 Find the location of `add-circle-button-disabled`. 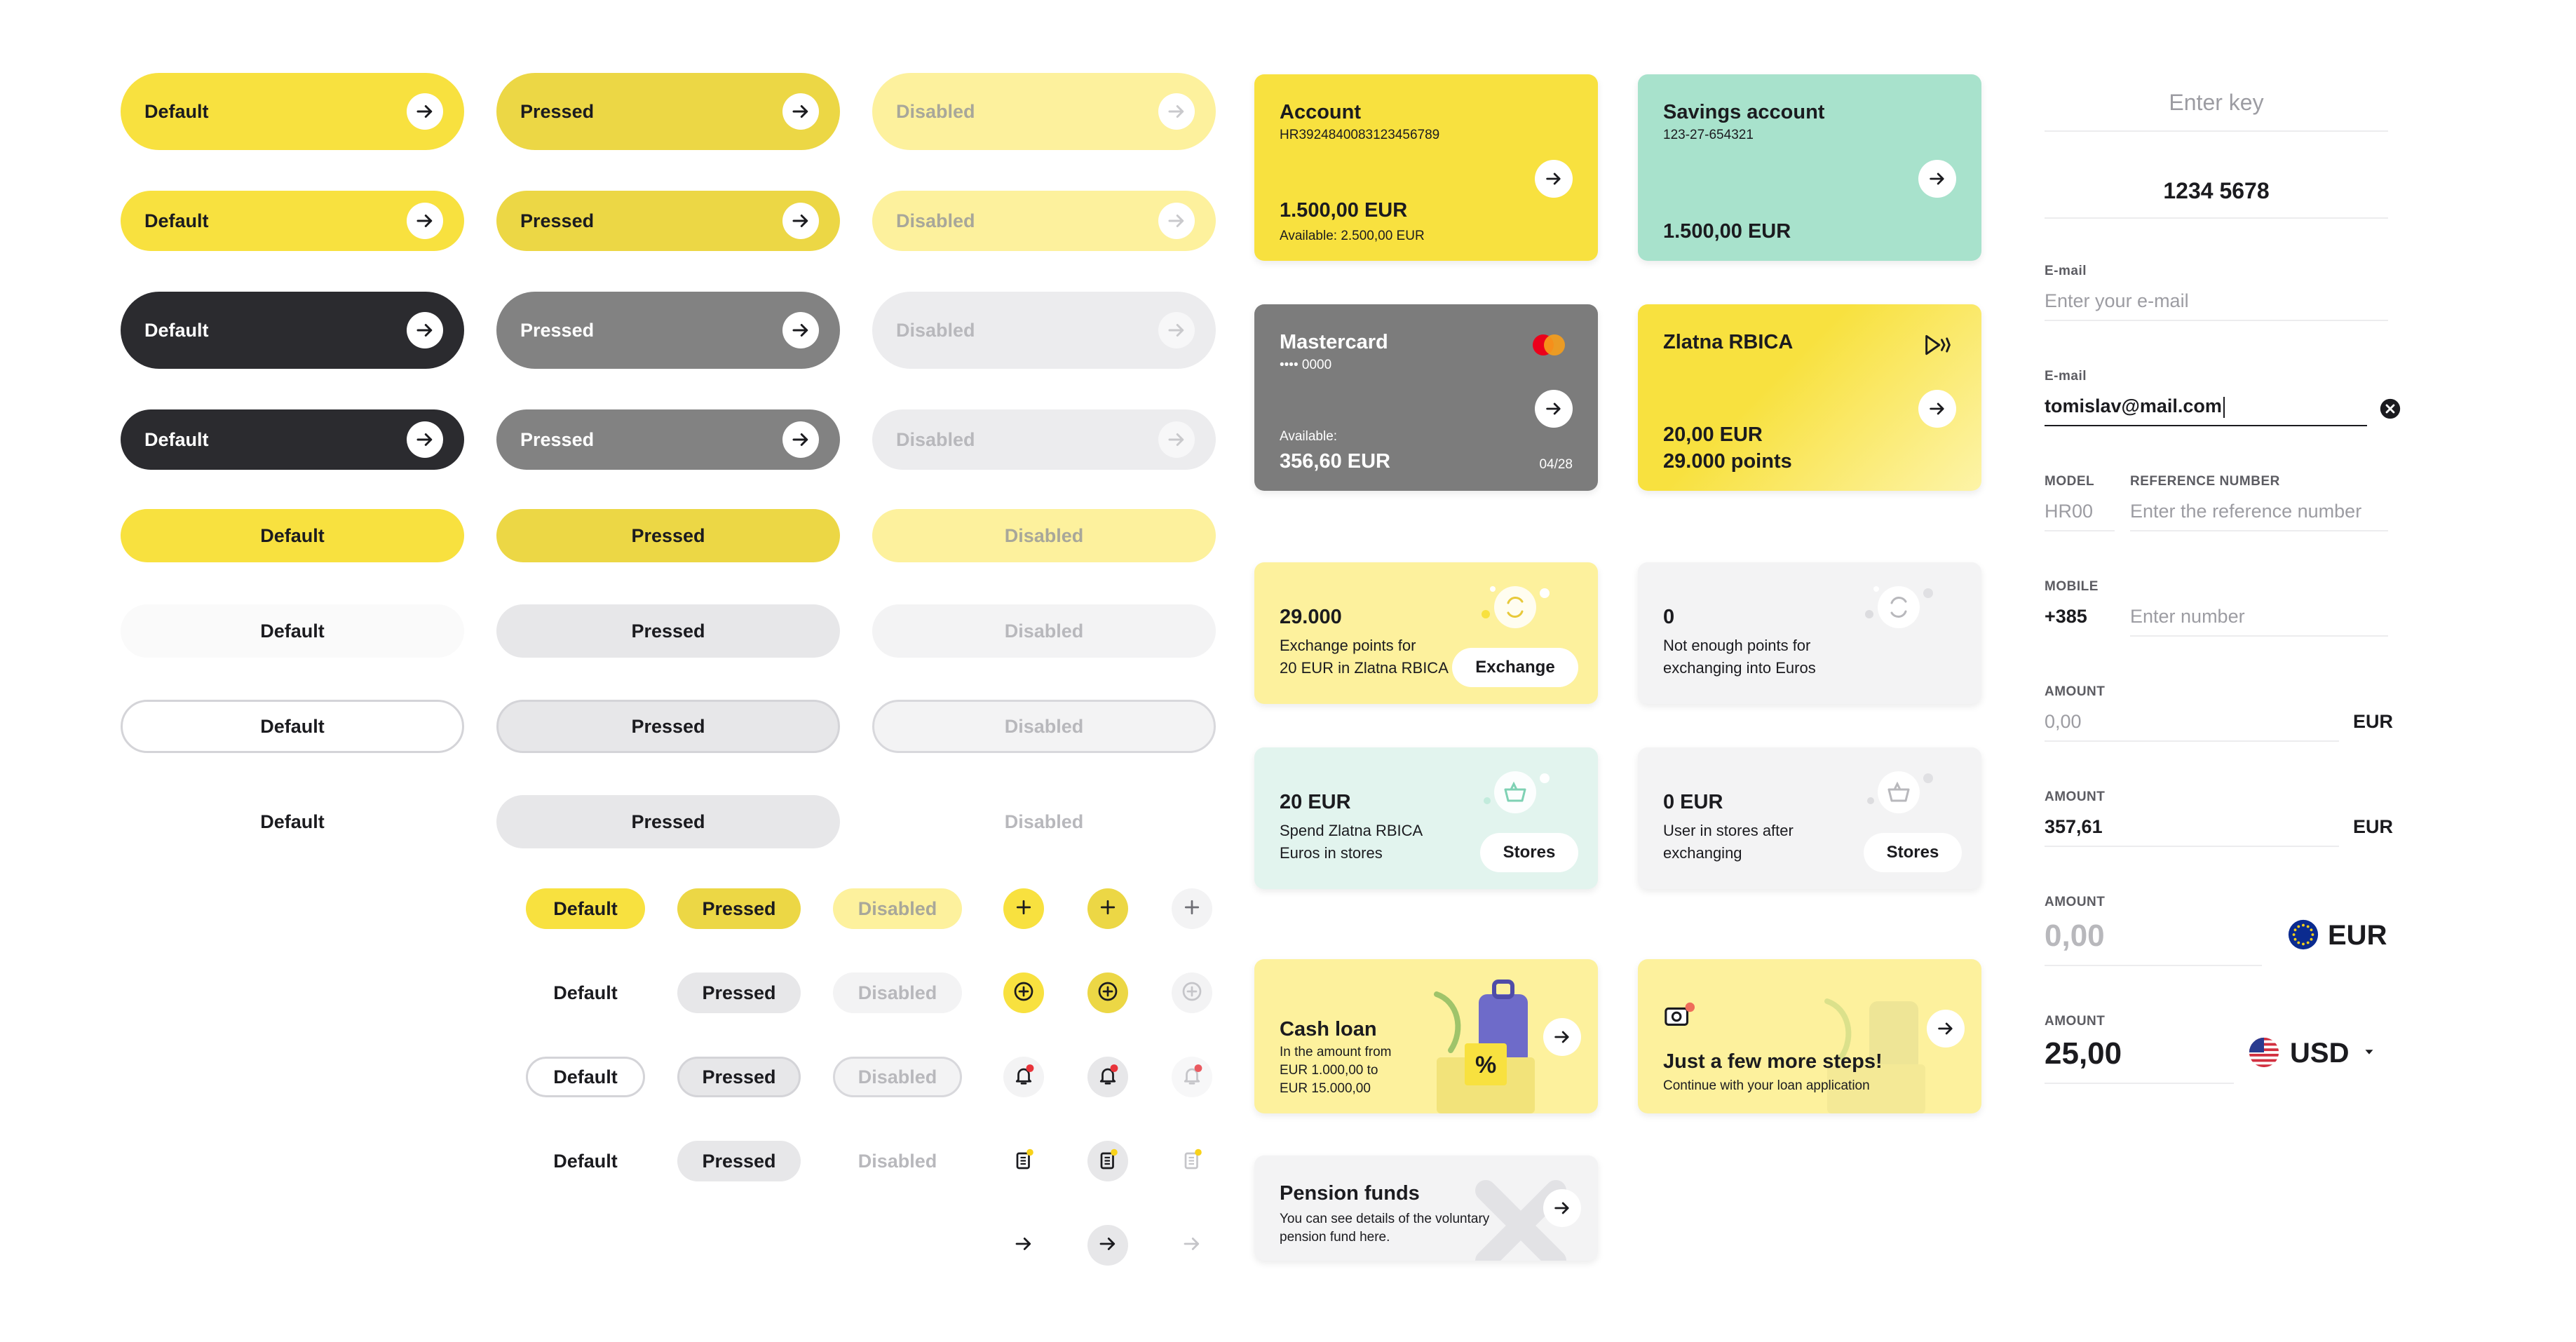

add-circle-button-disabled is located at coordinates (1192, 993).